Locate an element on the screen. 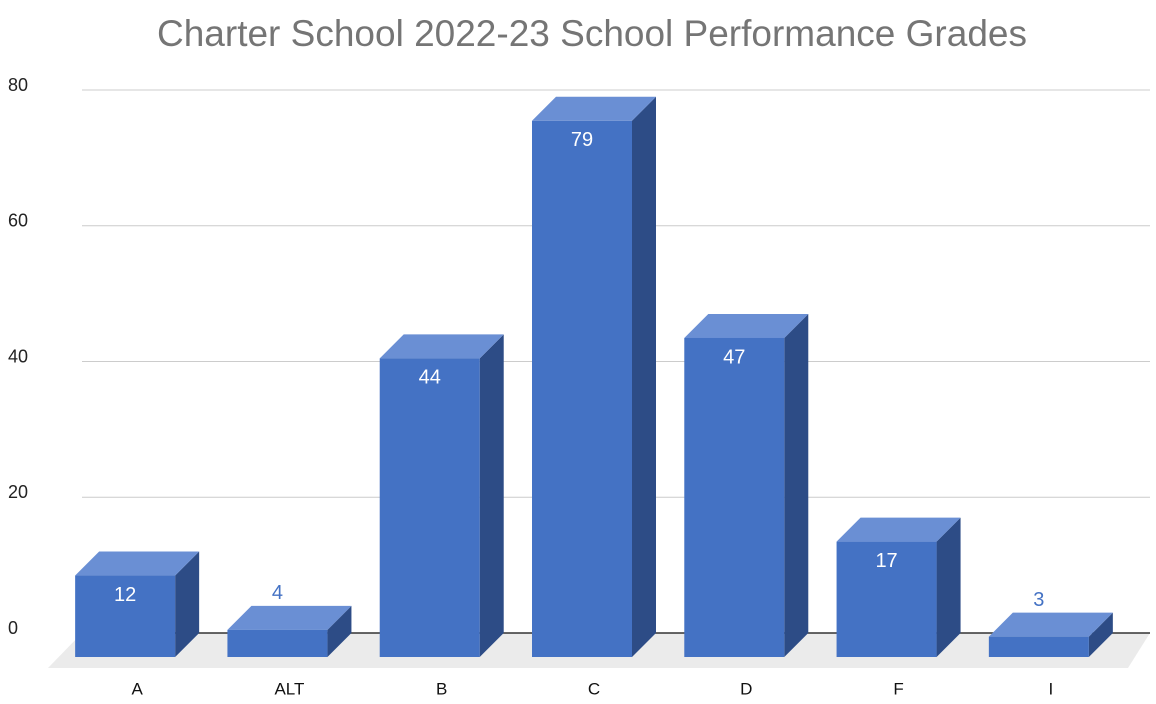  x-tick-label: ALT is located at coordinates (289, 688).